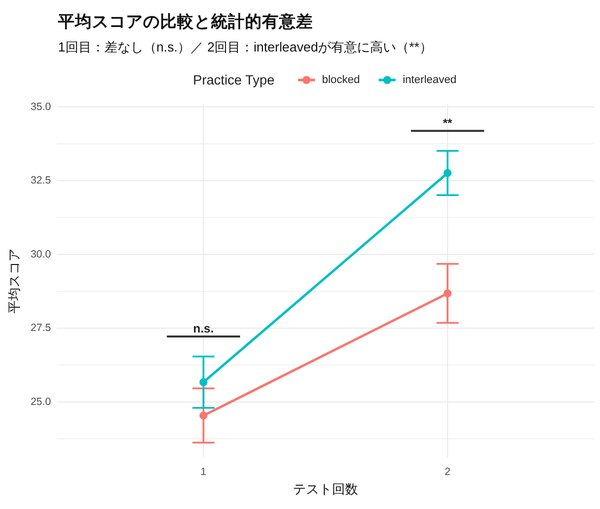  Describe the element at coordinates (203, 329) in the screenshot. I see `annotation: n.s.` at that location.